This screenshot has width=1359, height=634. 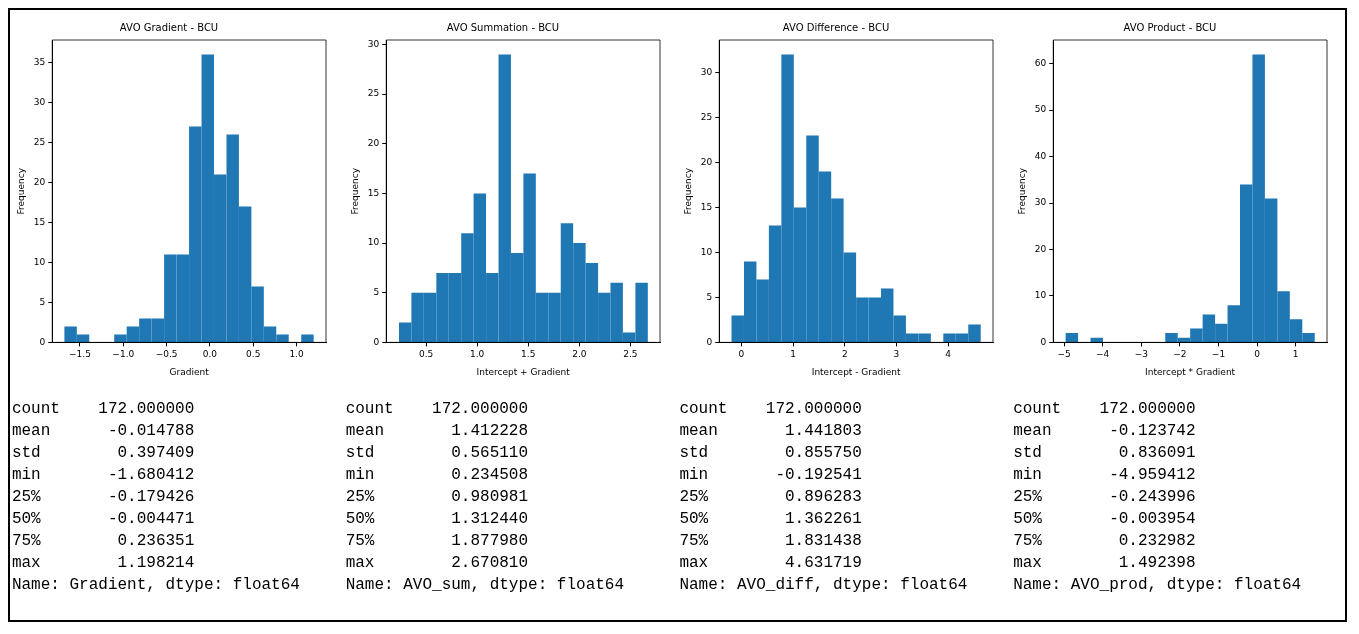 I want to click on text: min -1.680412, so click(x=103, y=475).